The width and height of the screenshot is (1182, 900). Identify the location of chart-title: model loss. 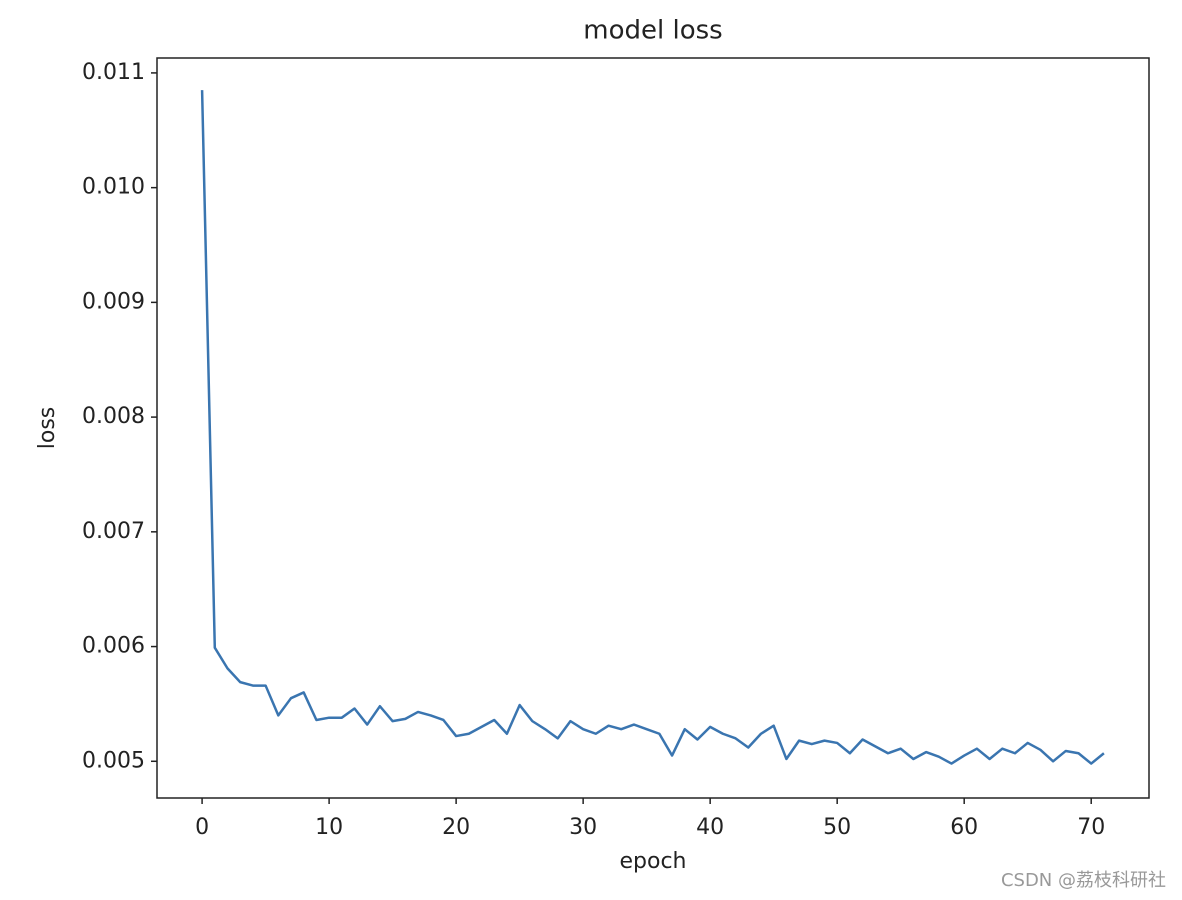
(652, 31).